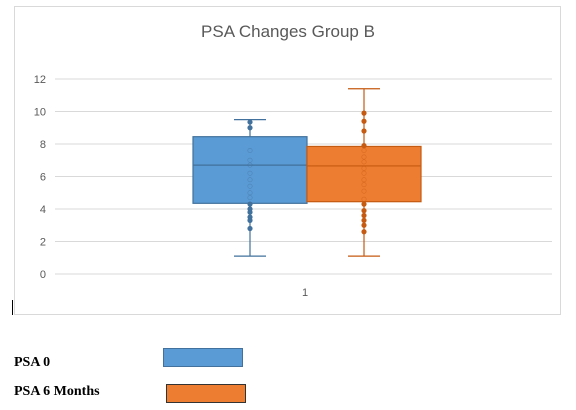 This screenshot has width=576, height=410. I want to click on y-tick-label: 4, so click(43, 210).